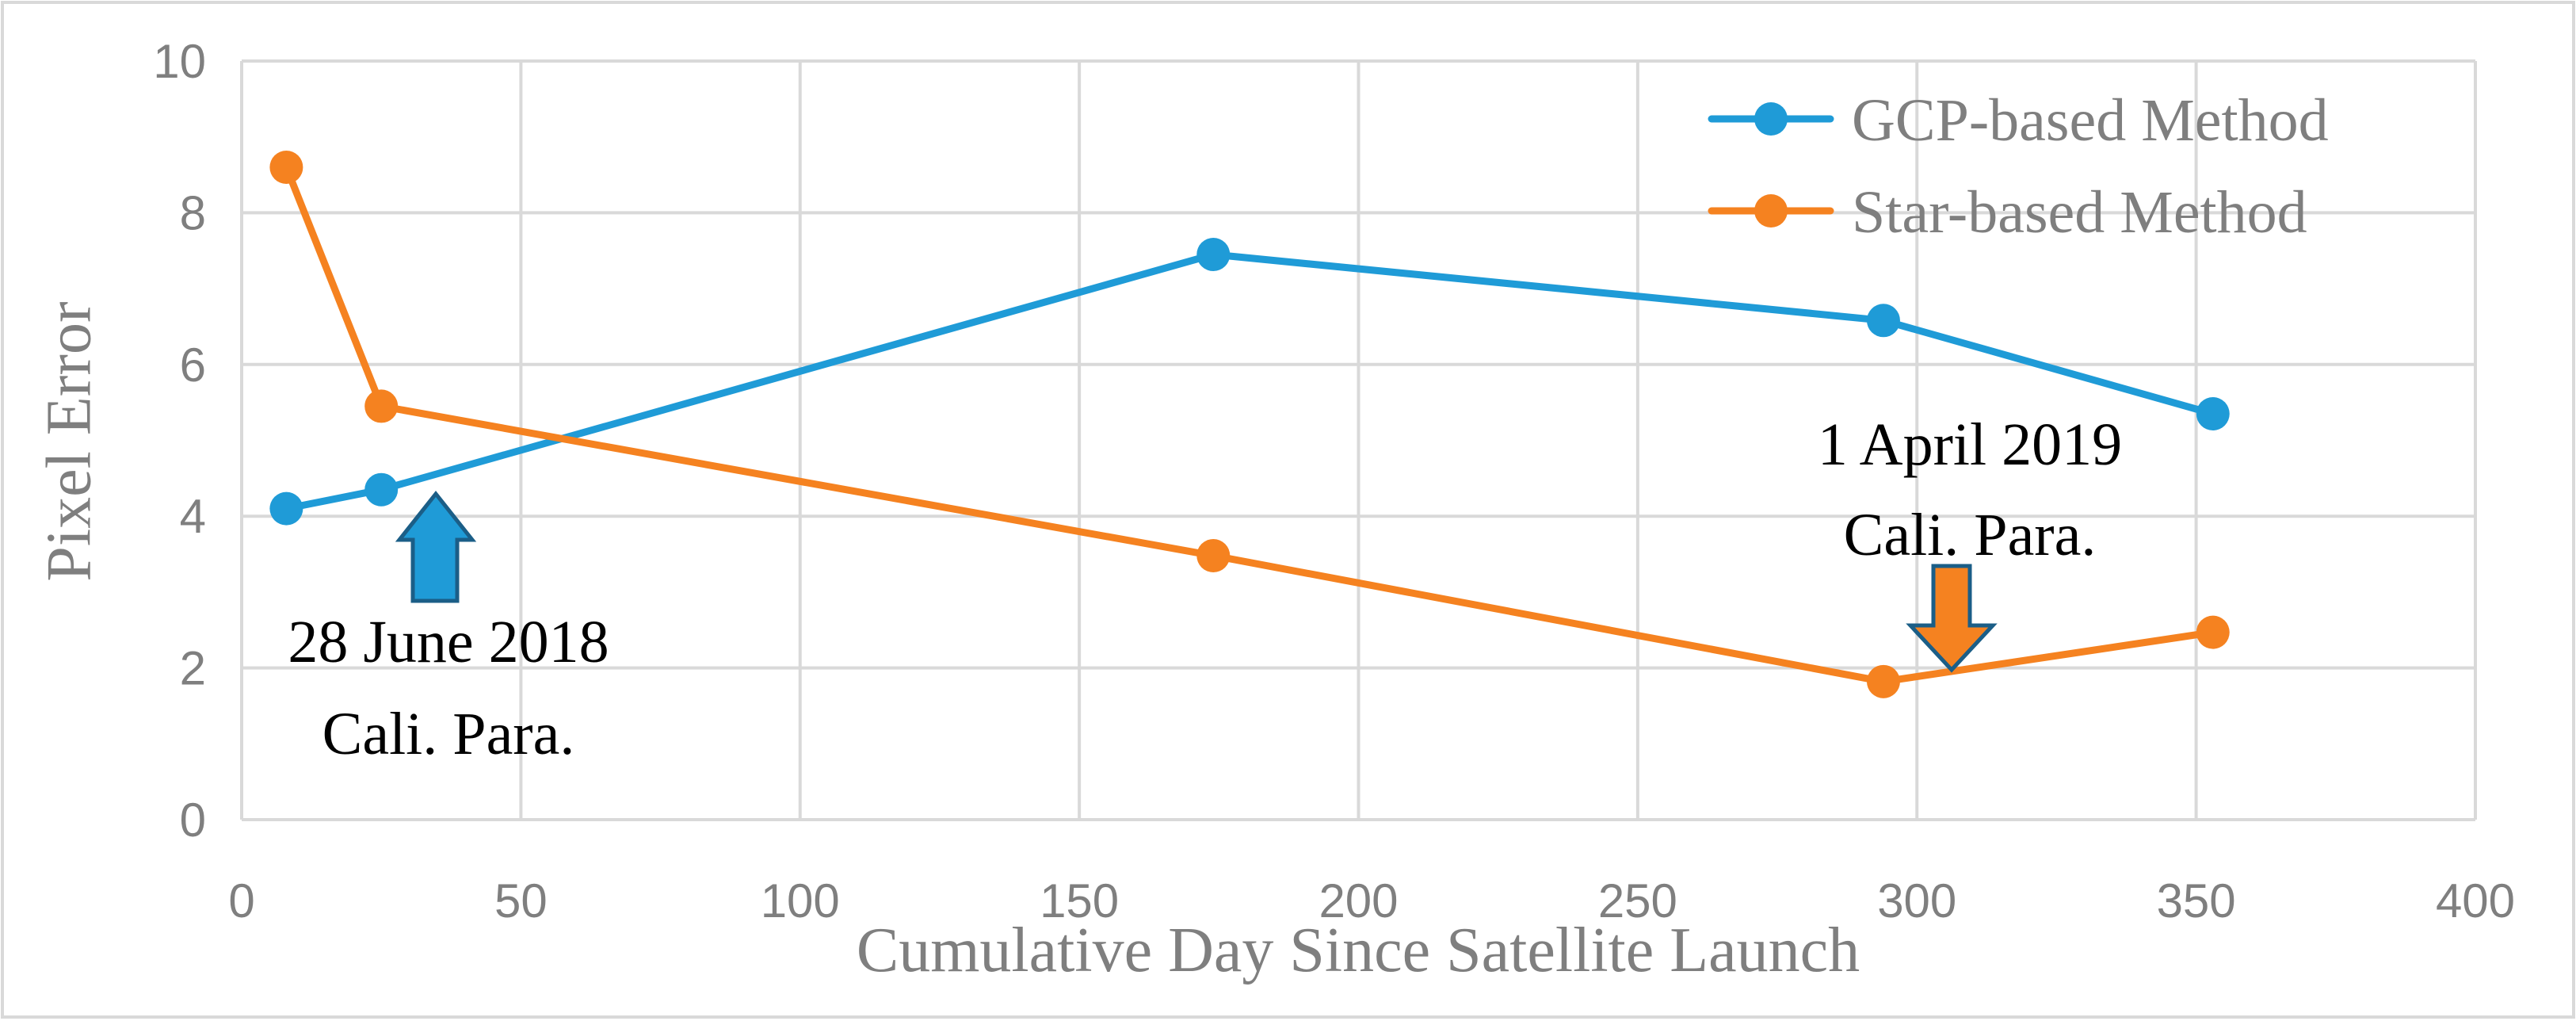 The width and height of the screenshot is (2576, 1021). I want to click on y-axis-title: Pixel Error, so click(69, 441).